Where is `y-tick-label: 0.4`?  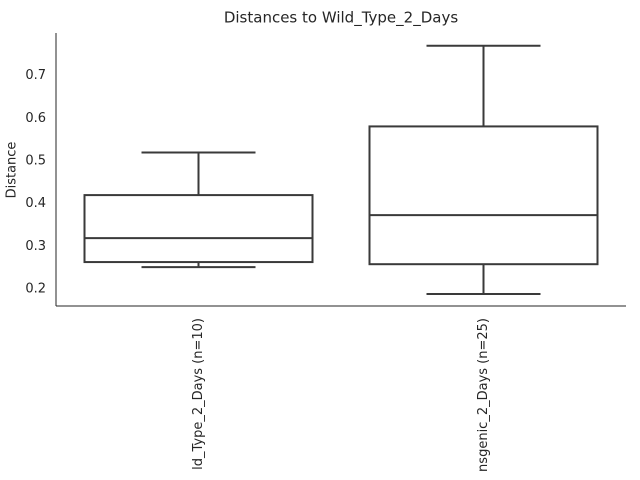 y-tick-label: 0.4 is located at coordinates (35, 203).